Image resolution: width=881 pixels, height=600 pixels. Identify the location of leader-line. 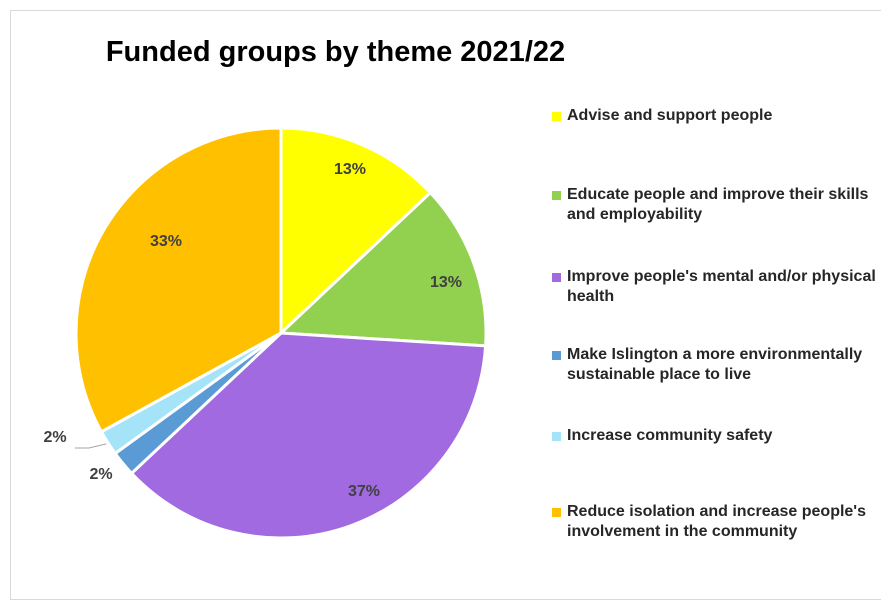
(91, 446).